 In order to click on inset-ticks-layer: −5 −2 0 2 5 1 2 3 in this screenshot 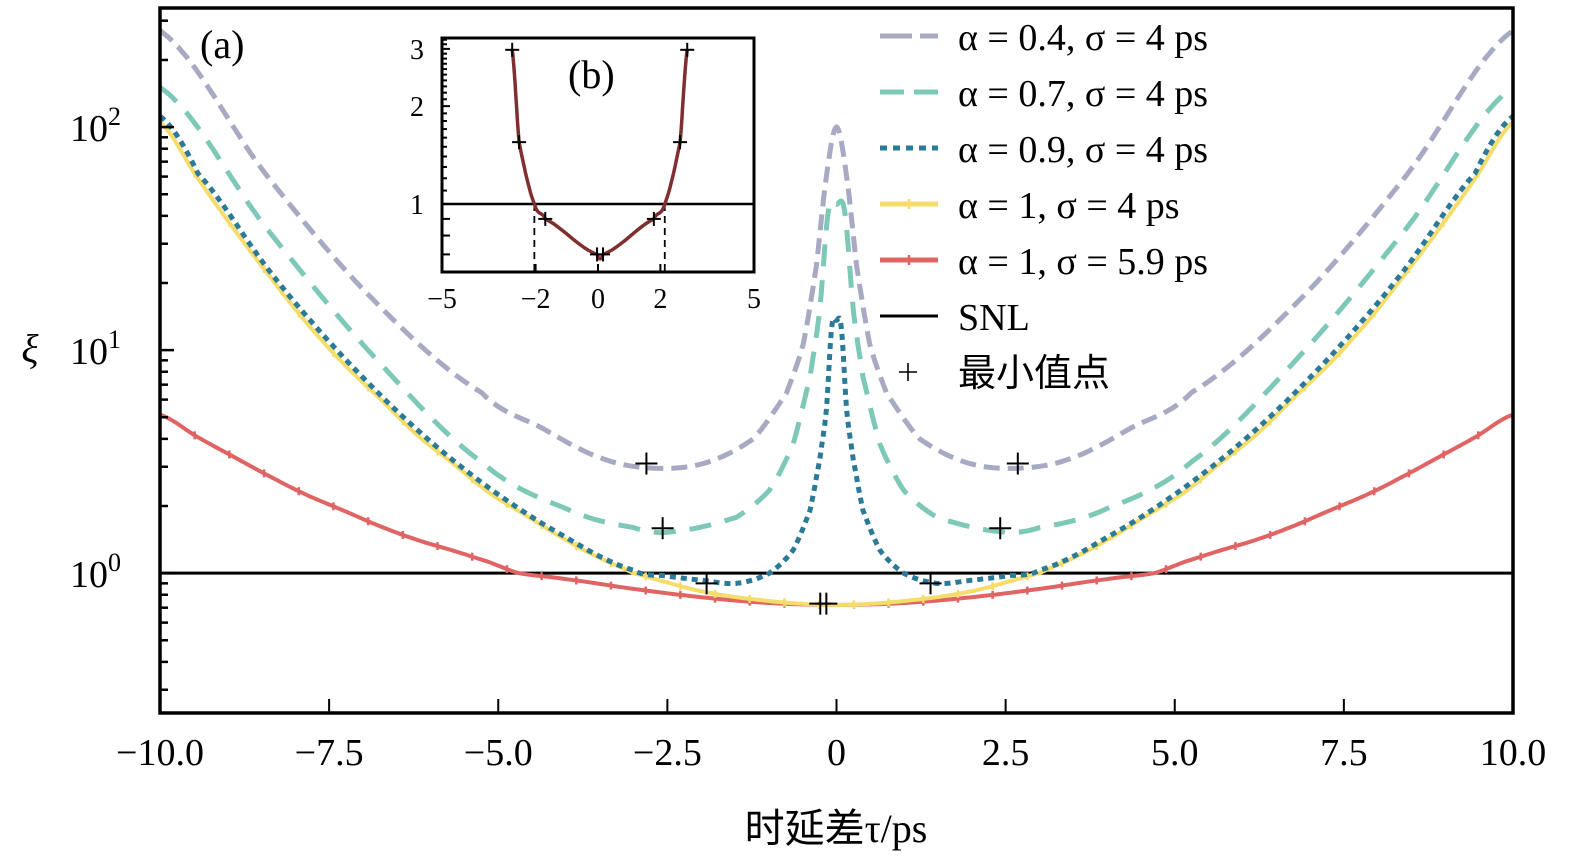, I will do `click(585, 175)`.